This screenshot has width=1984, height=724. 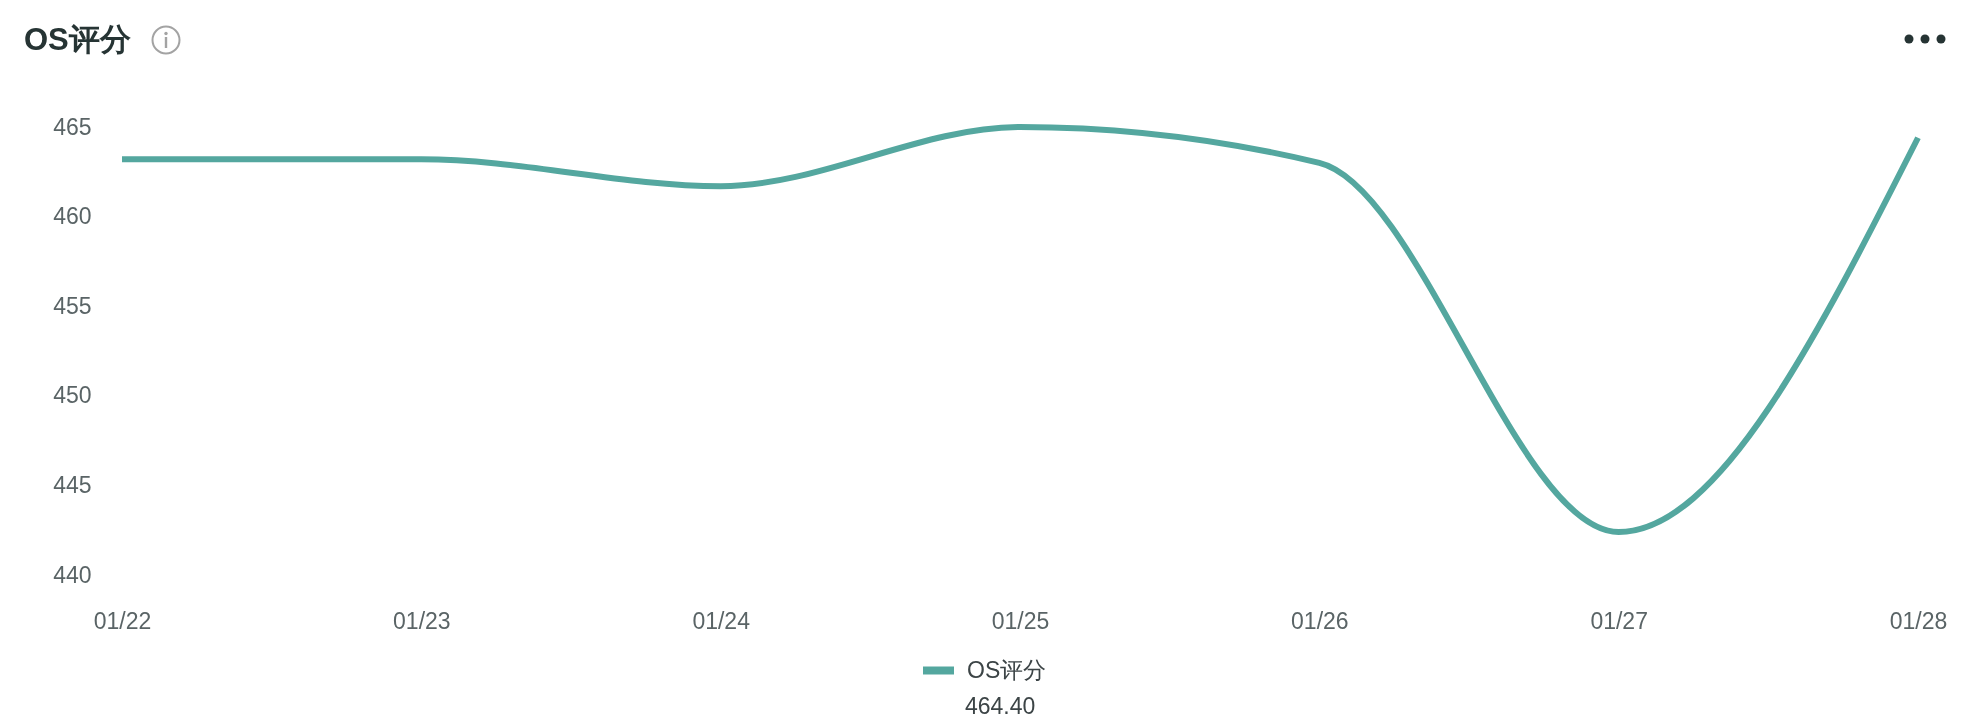 I want to click on y-tick-label: 445, so click(x=72, y=484).